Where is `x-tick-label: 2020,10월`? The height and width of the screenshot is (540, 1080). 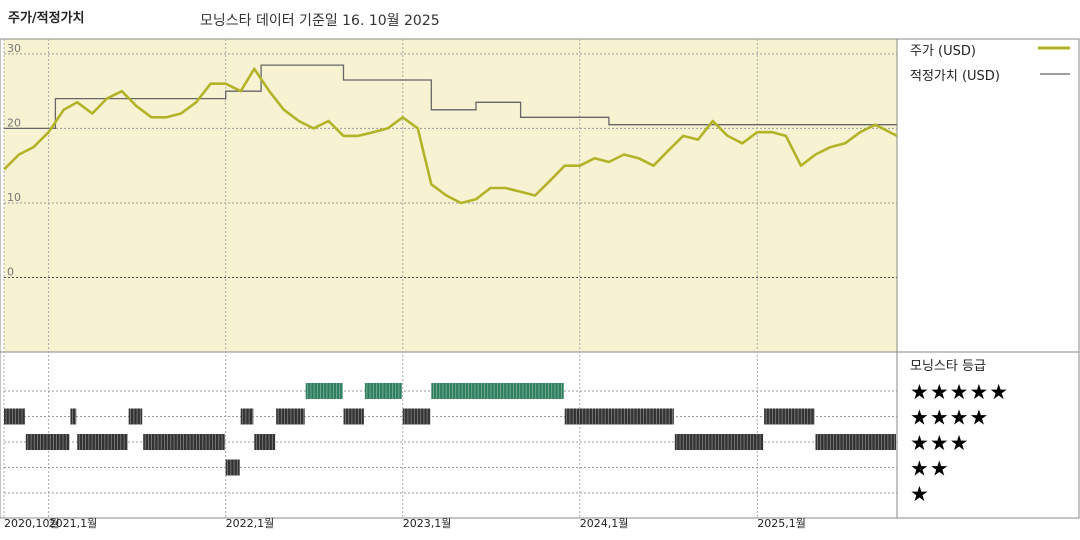 x-tick-label: 2020,10월 is located at coordinates (32, 523).